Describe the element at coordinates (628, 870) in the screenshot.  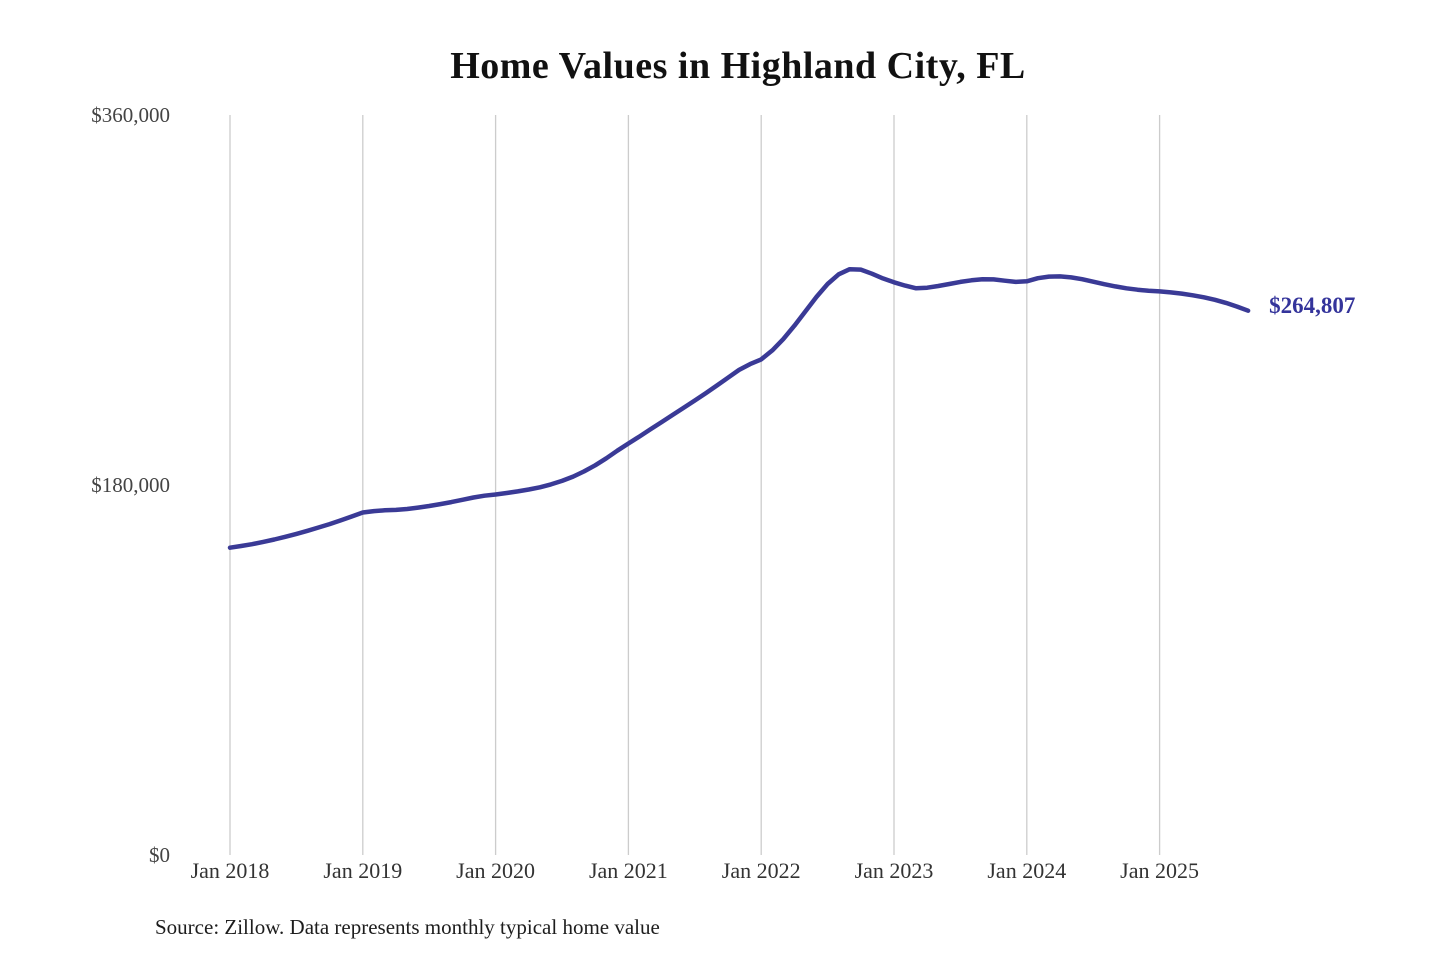
I see `x-tick-label-jan-2021: Jan 2021` at that location.